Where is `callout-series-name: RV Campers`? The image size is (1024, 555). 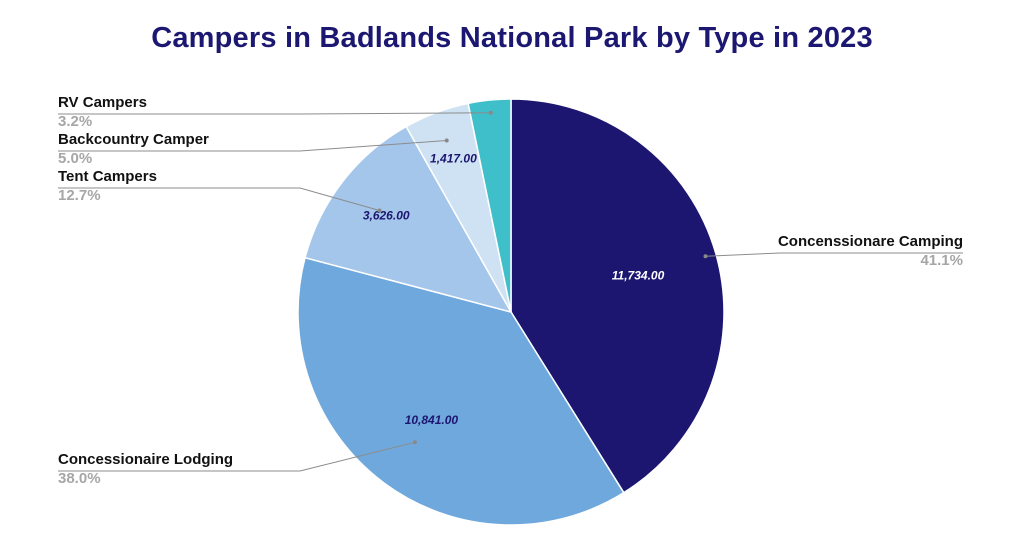 callout-series-name: RV Campers is located at coordinates (102, 102).